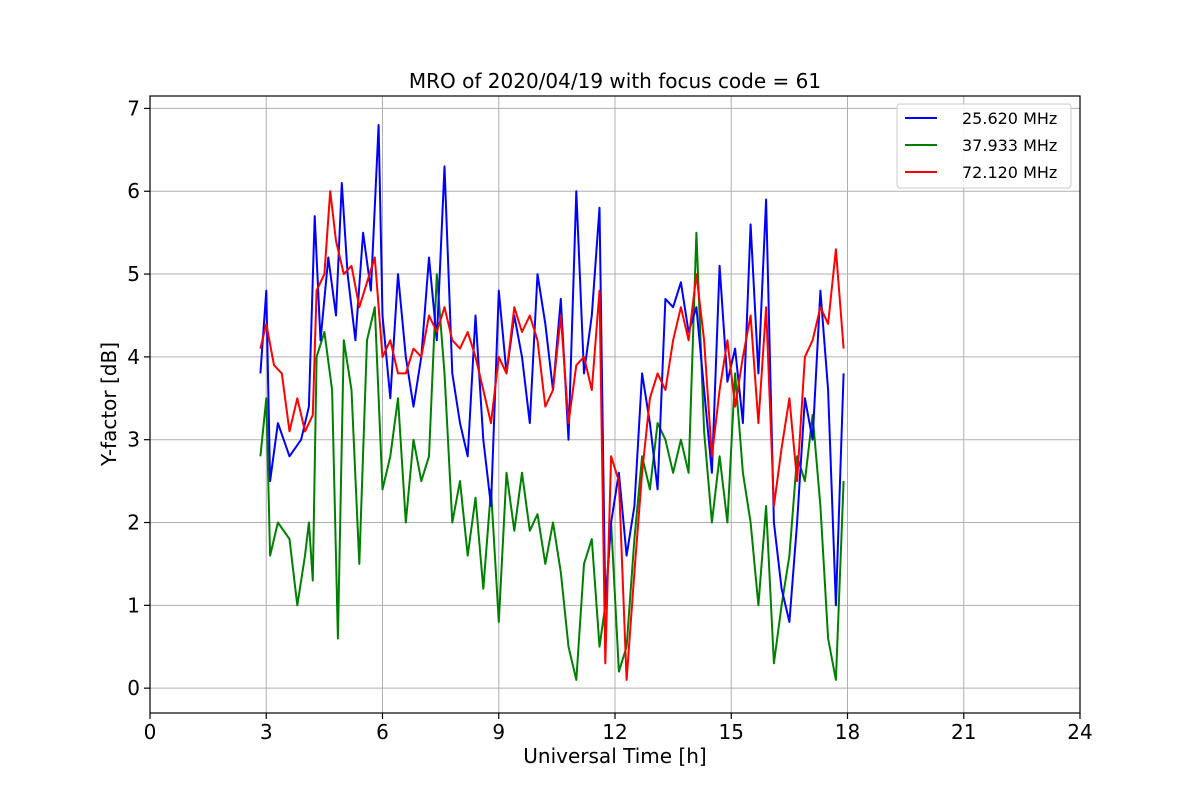 The width and height of the screenshot is (1200, 800). What do you see at coordinates (266, 732) in the screenshot?
I see `x-tick-label: 3` at bounding box center [266, 732].